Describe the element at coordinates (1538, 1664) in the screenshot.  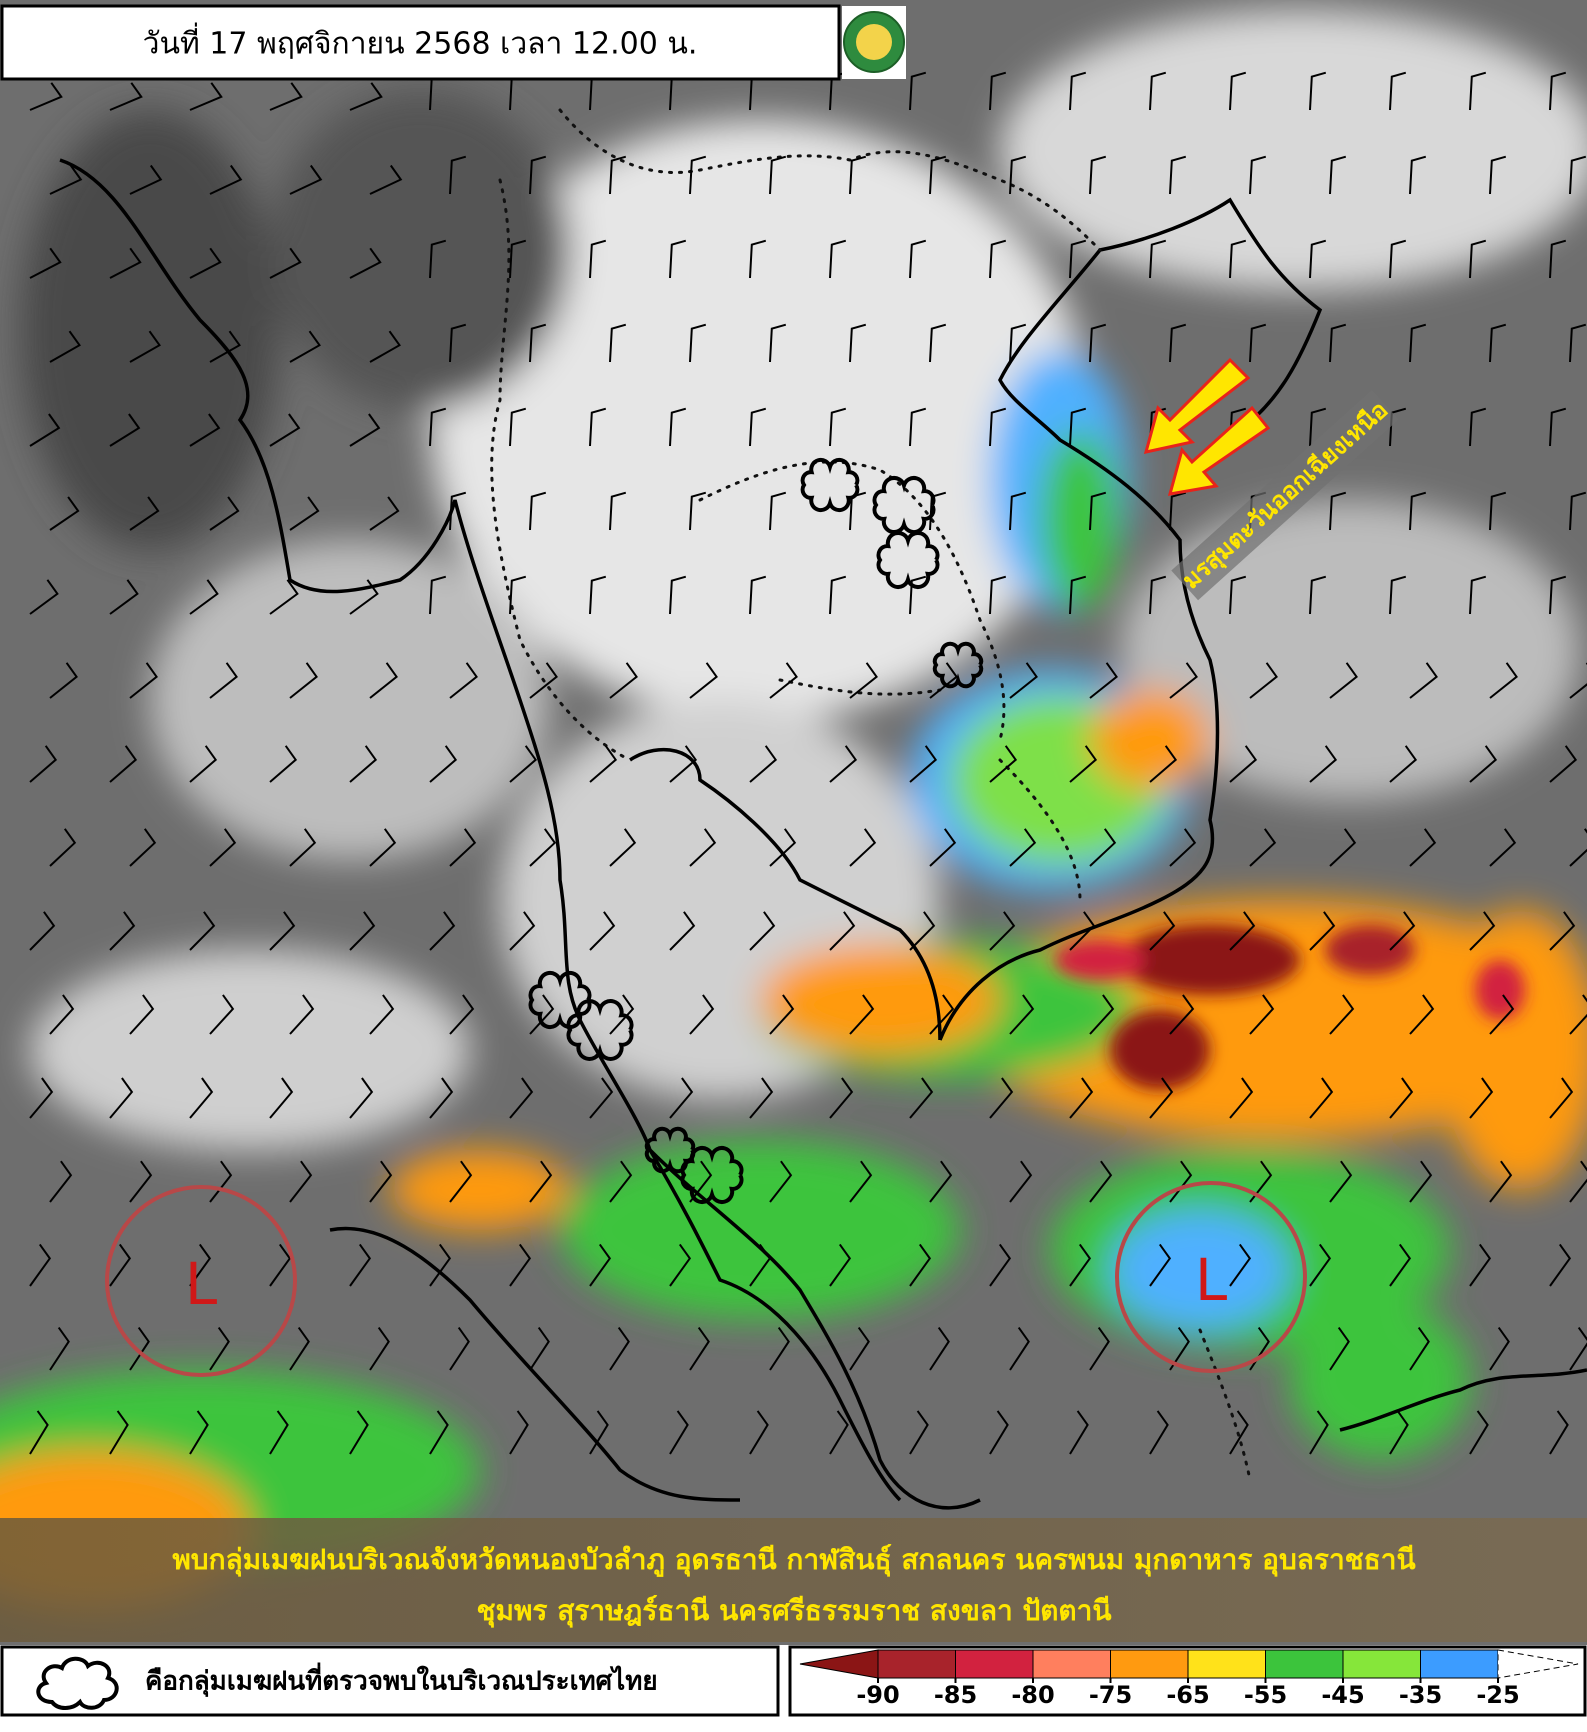
I see `colorbar-over` at that location.